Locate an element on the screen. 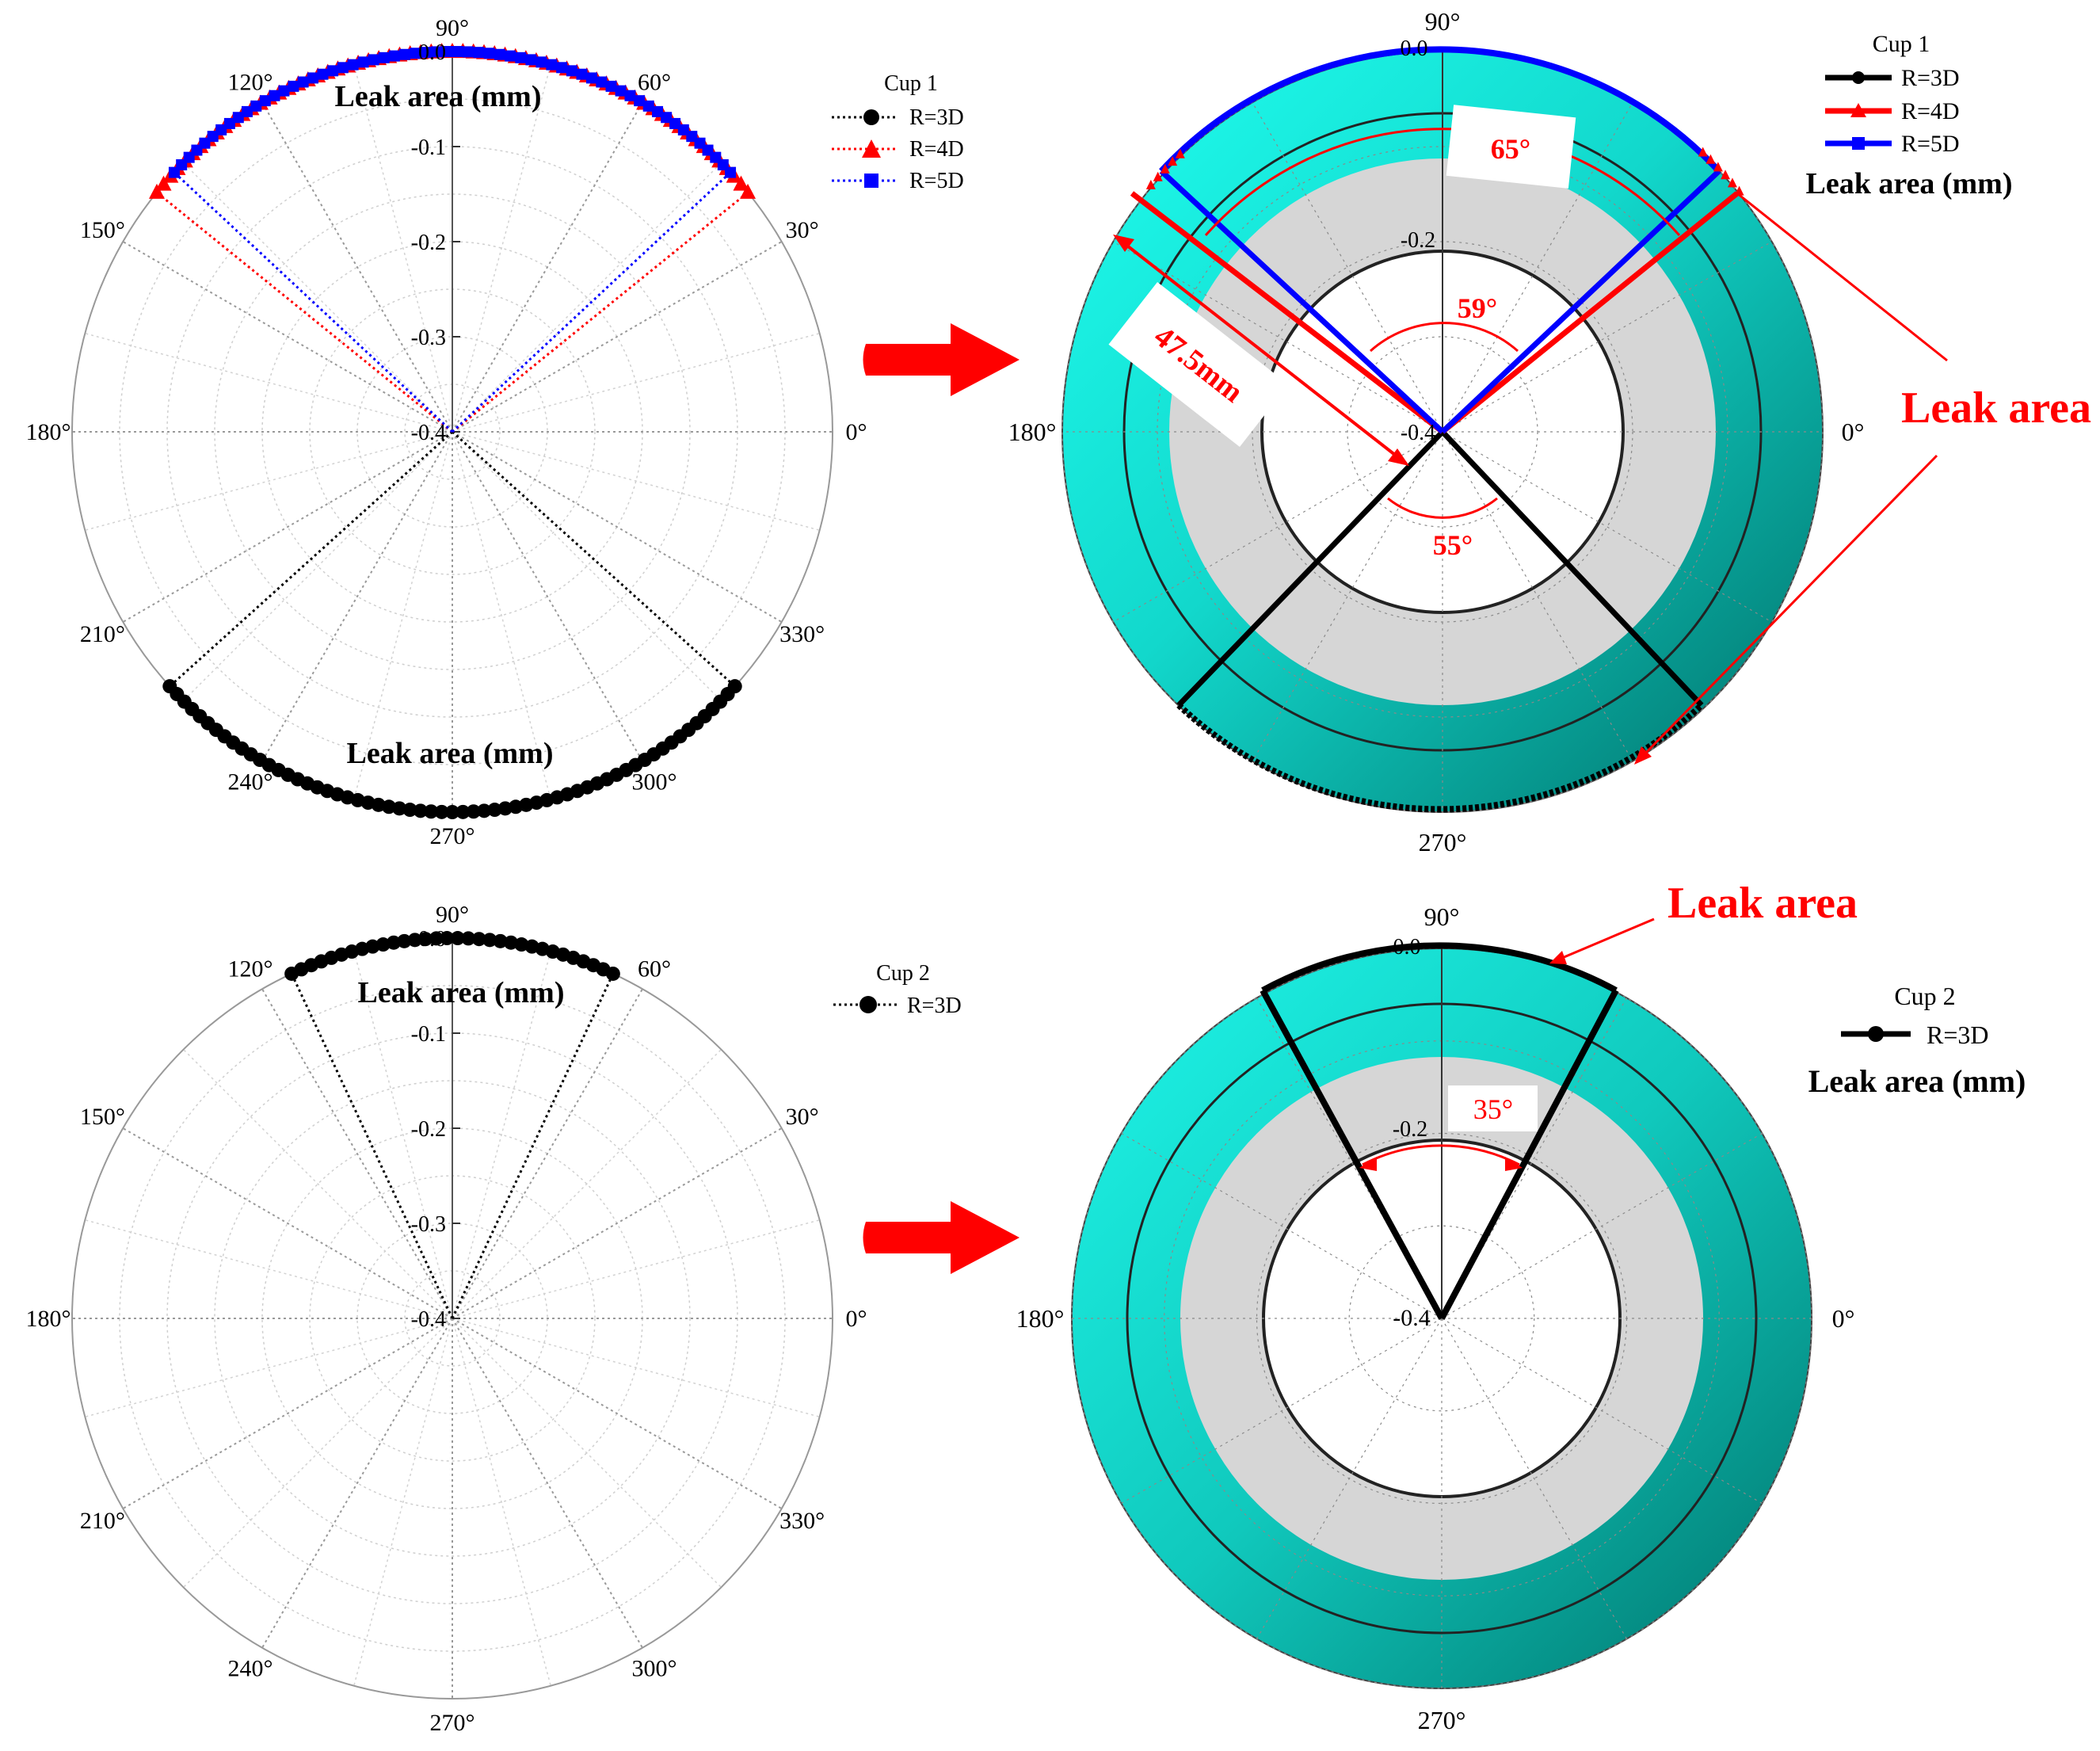 This screenshot has height=1751, width=2100. angle-tick-label: 180° is located at coordinates (1032, 432).